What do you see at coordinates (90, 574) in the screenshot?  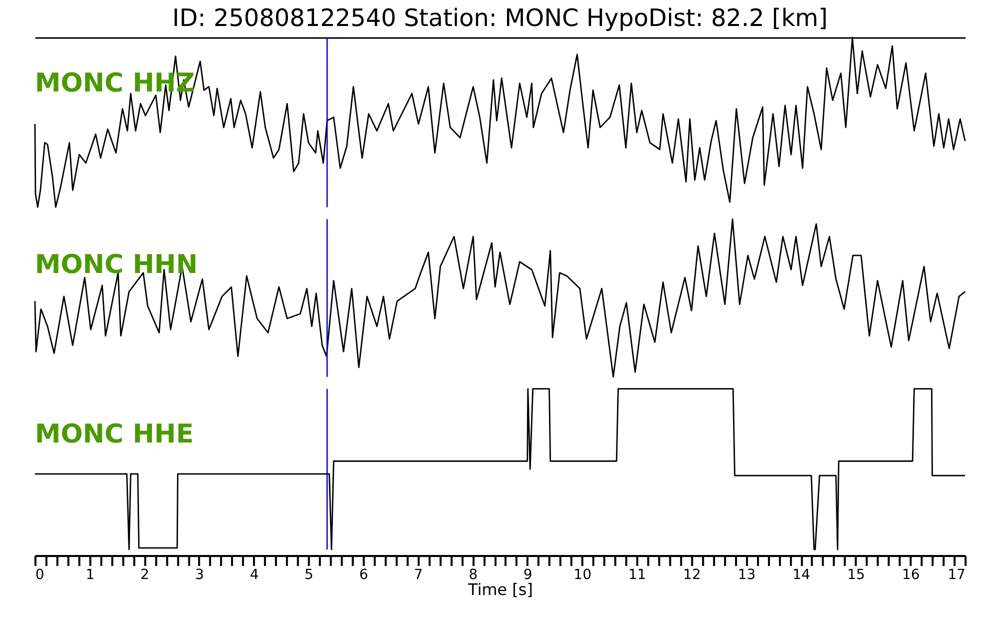 I see `x-tick-label: 1` at bounding box center [90, 574].